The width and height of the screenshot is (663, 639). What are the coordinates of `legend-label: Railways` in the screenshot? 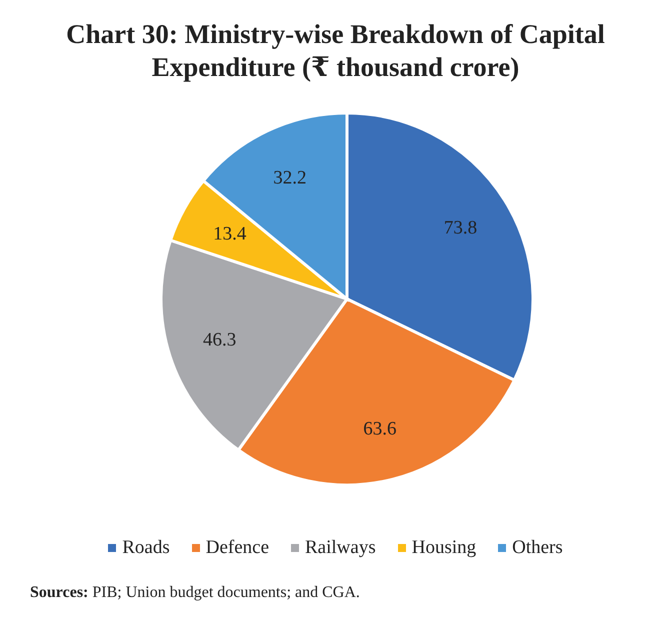 It's located at (340, 548).